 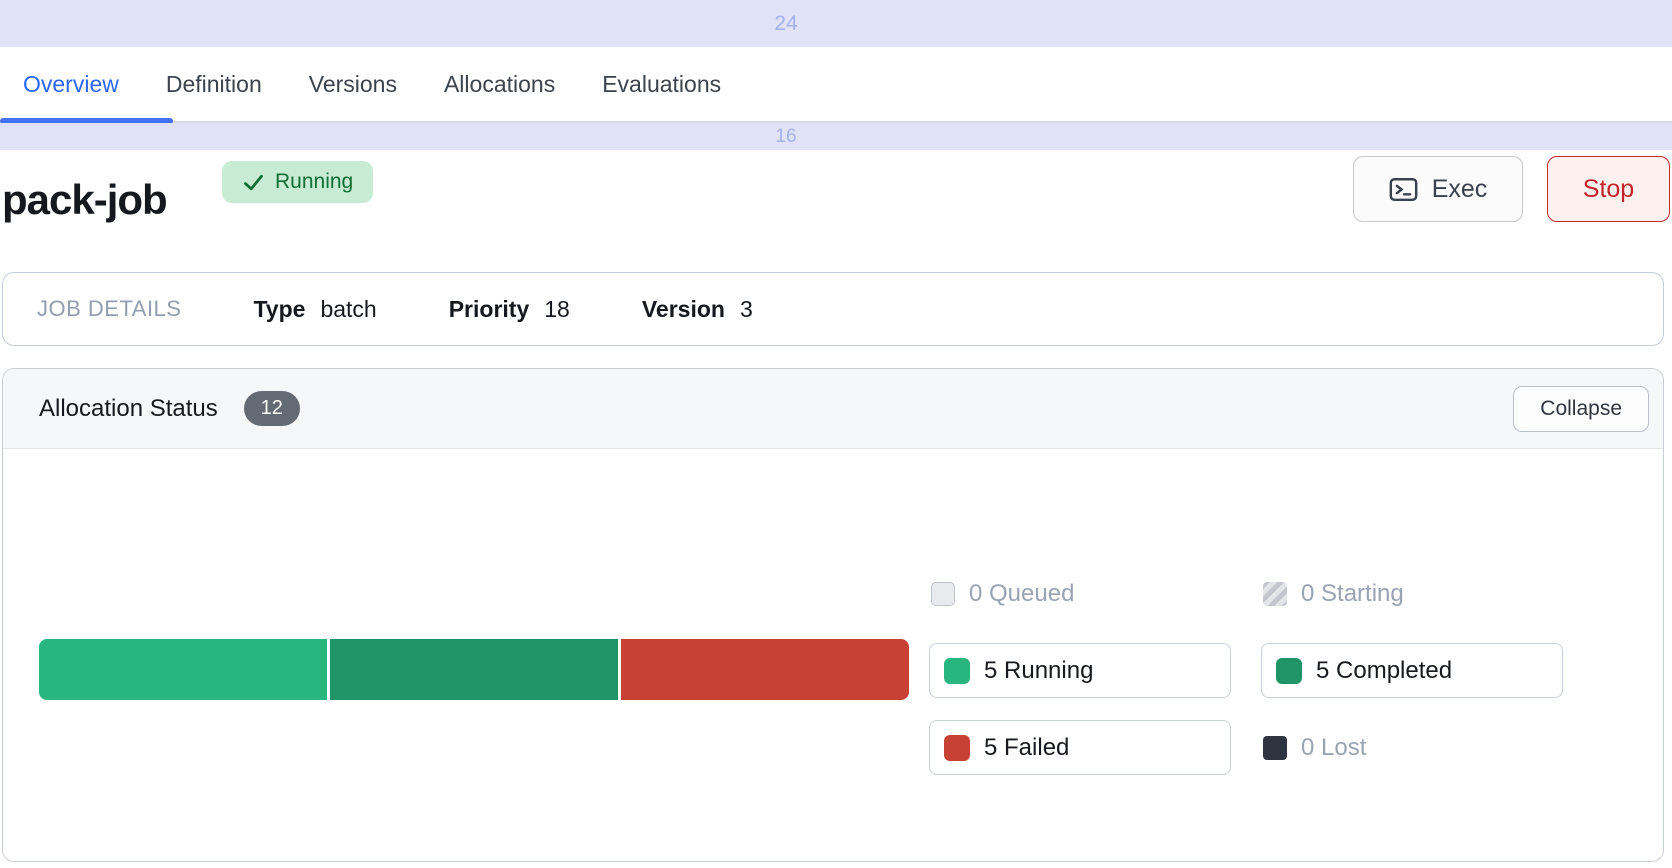 I want to click on active-tab-underline, so click(x=86, y=121).